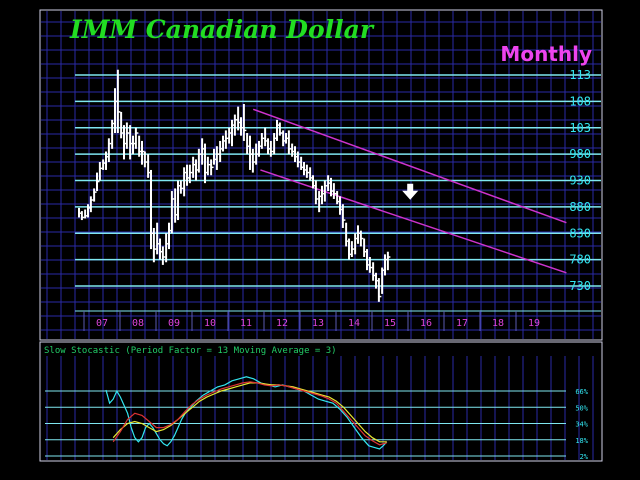  What do you see at coordinates (102, 323) in the screenshot?
I see `year-tick-label: 07` at bounding box center [102, 323].